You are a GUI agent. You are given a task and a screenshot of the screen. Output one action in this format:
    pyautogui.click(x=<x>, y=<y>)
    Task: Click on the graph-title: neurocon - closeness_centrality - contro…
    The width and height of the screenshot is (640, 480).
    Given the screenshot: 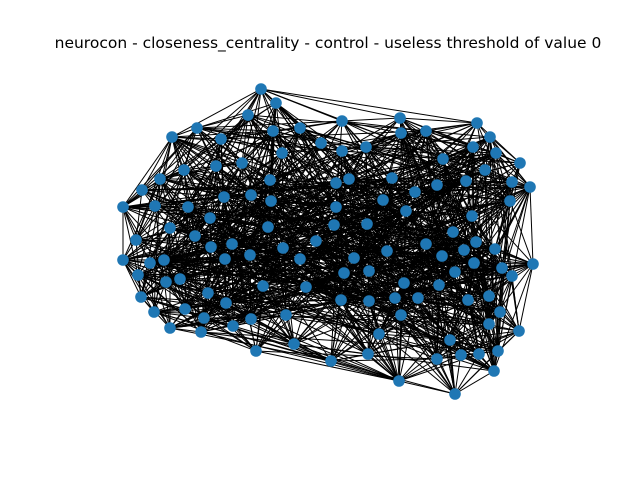 What is the action you would take?
    pyautogui.click(x=328, y=43)
    